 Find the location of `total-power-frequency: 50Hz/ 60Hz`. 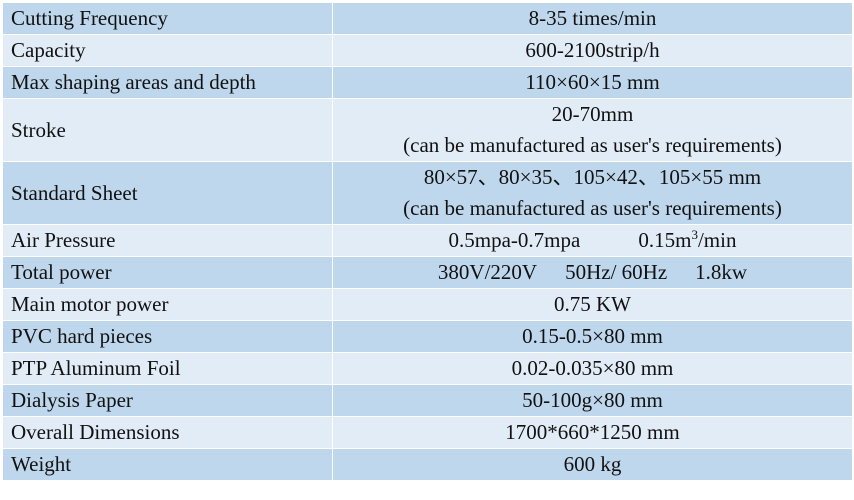

total-power-frequency: 50Hz/ 60Hz is located at coordinates (616, 272).